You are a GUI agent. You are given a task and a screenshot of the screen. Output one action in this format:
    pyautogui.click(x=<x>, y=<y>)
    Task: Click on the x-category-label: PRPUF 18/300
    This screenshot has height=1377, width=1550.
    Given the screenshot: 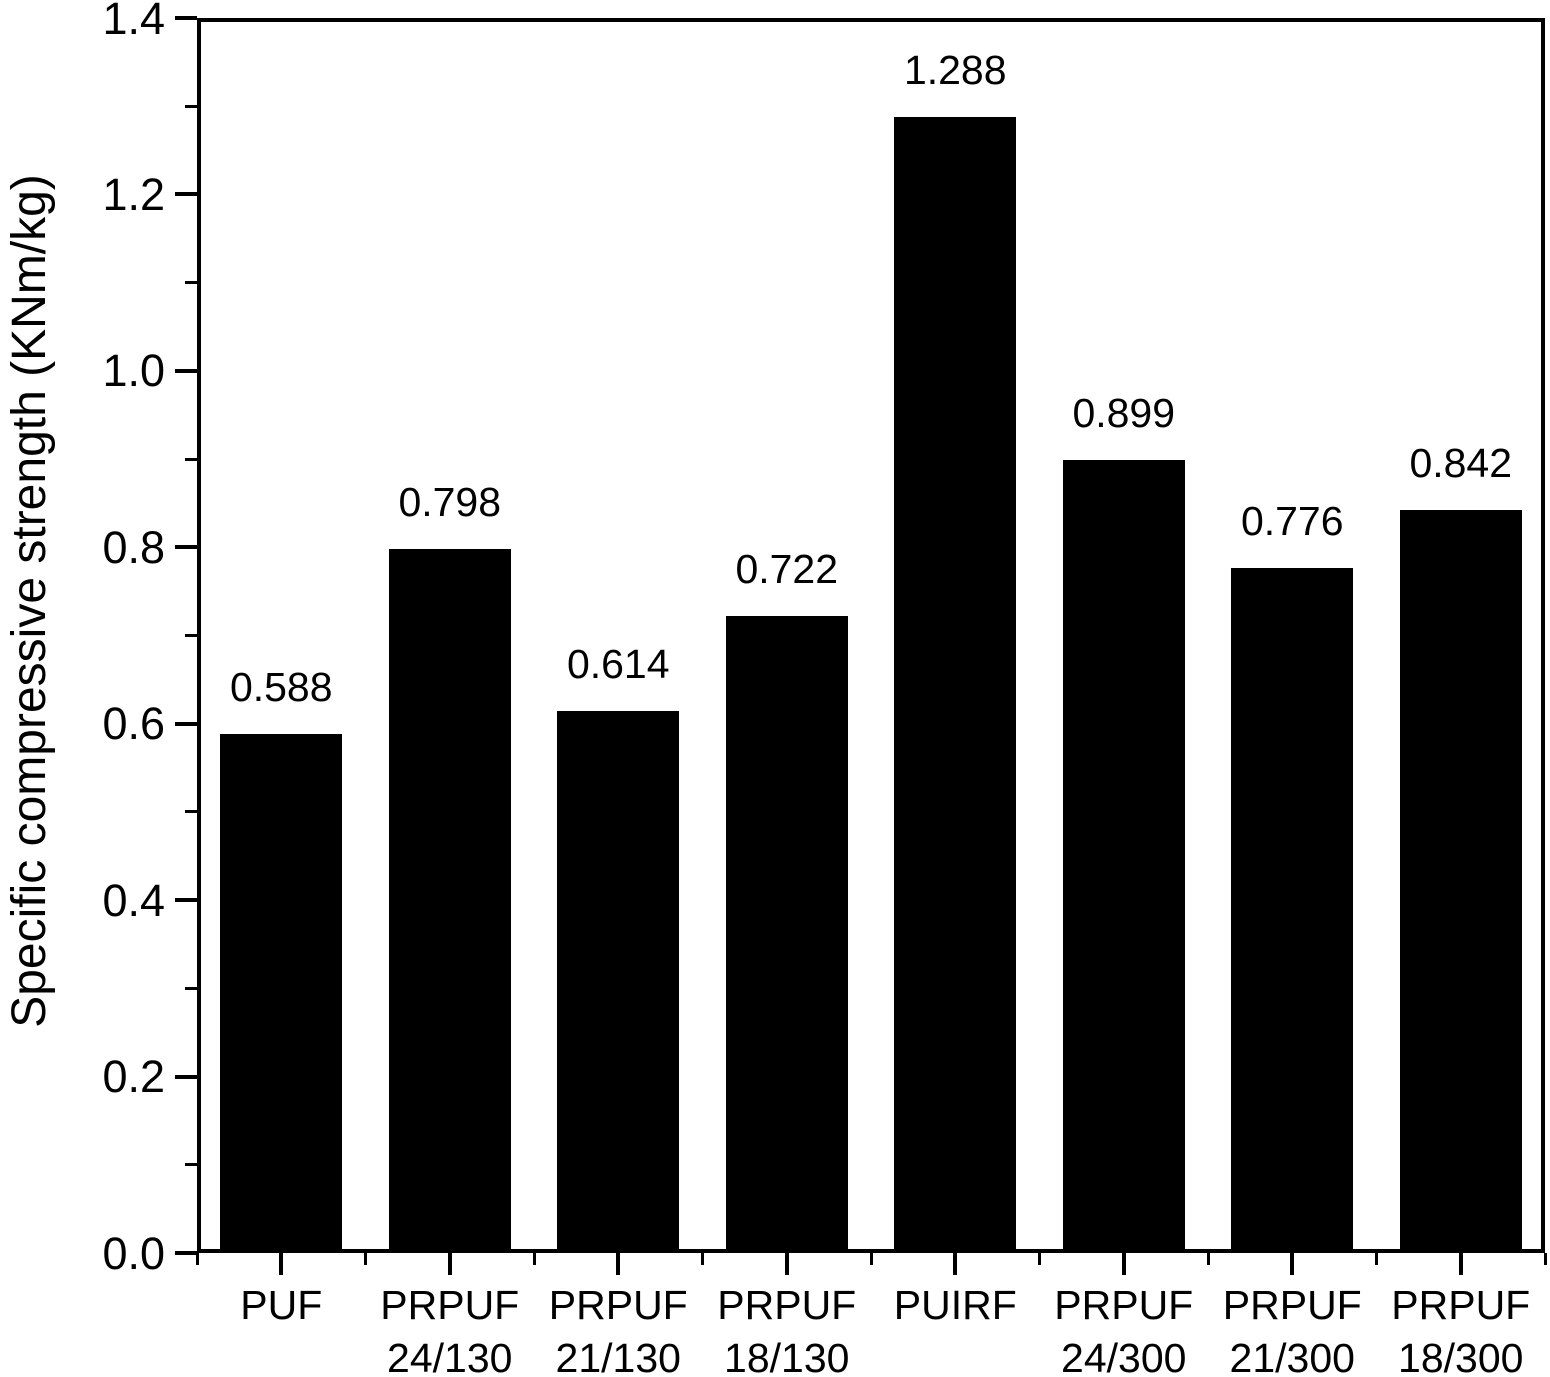 What is the action you would take?
    pyautogui.click(x=1461, y=1328)
    